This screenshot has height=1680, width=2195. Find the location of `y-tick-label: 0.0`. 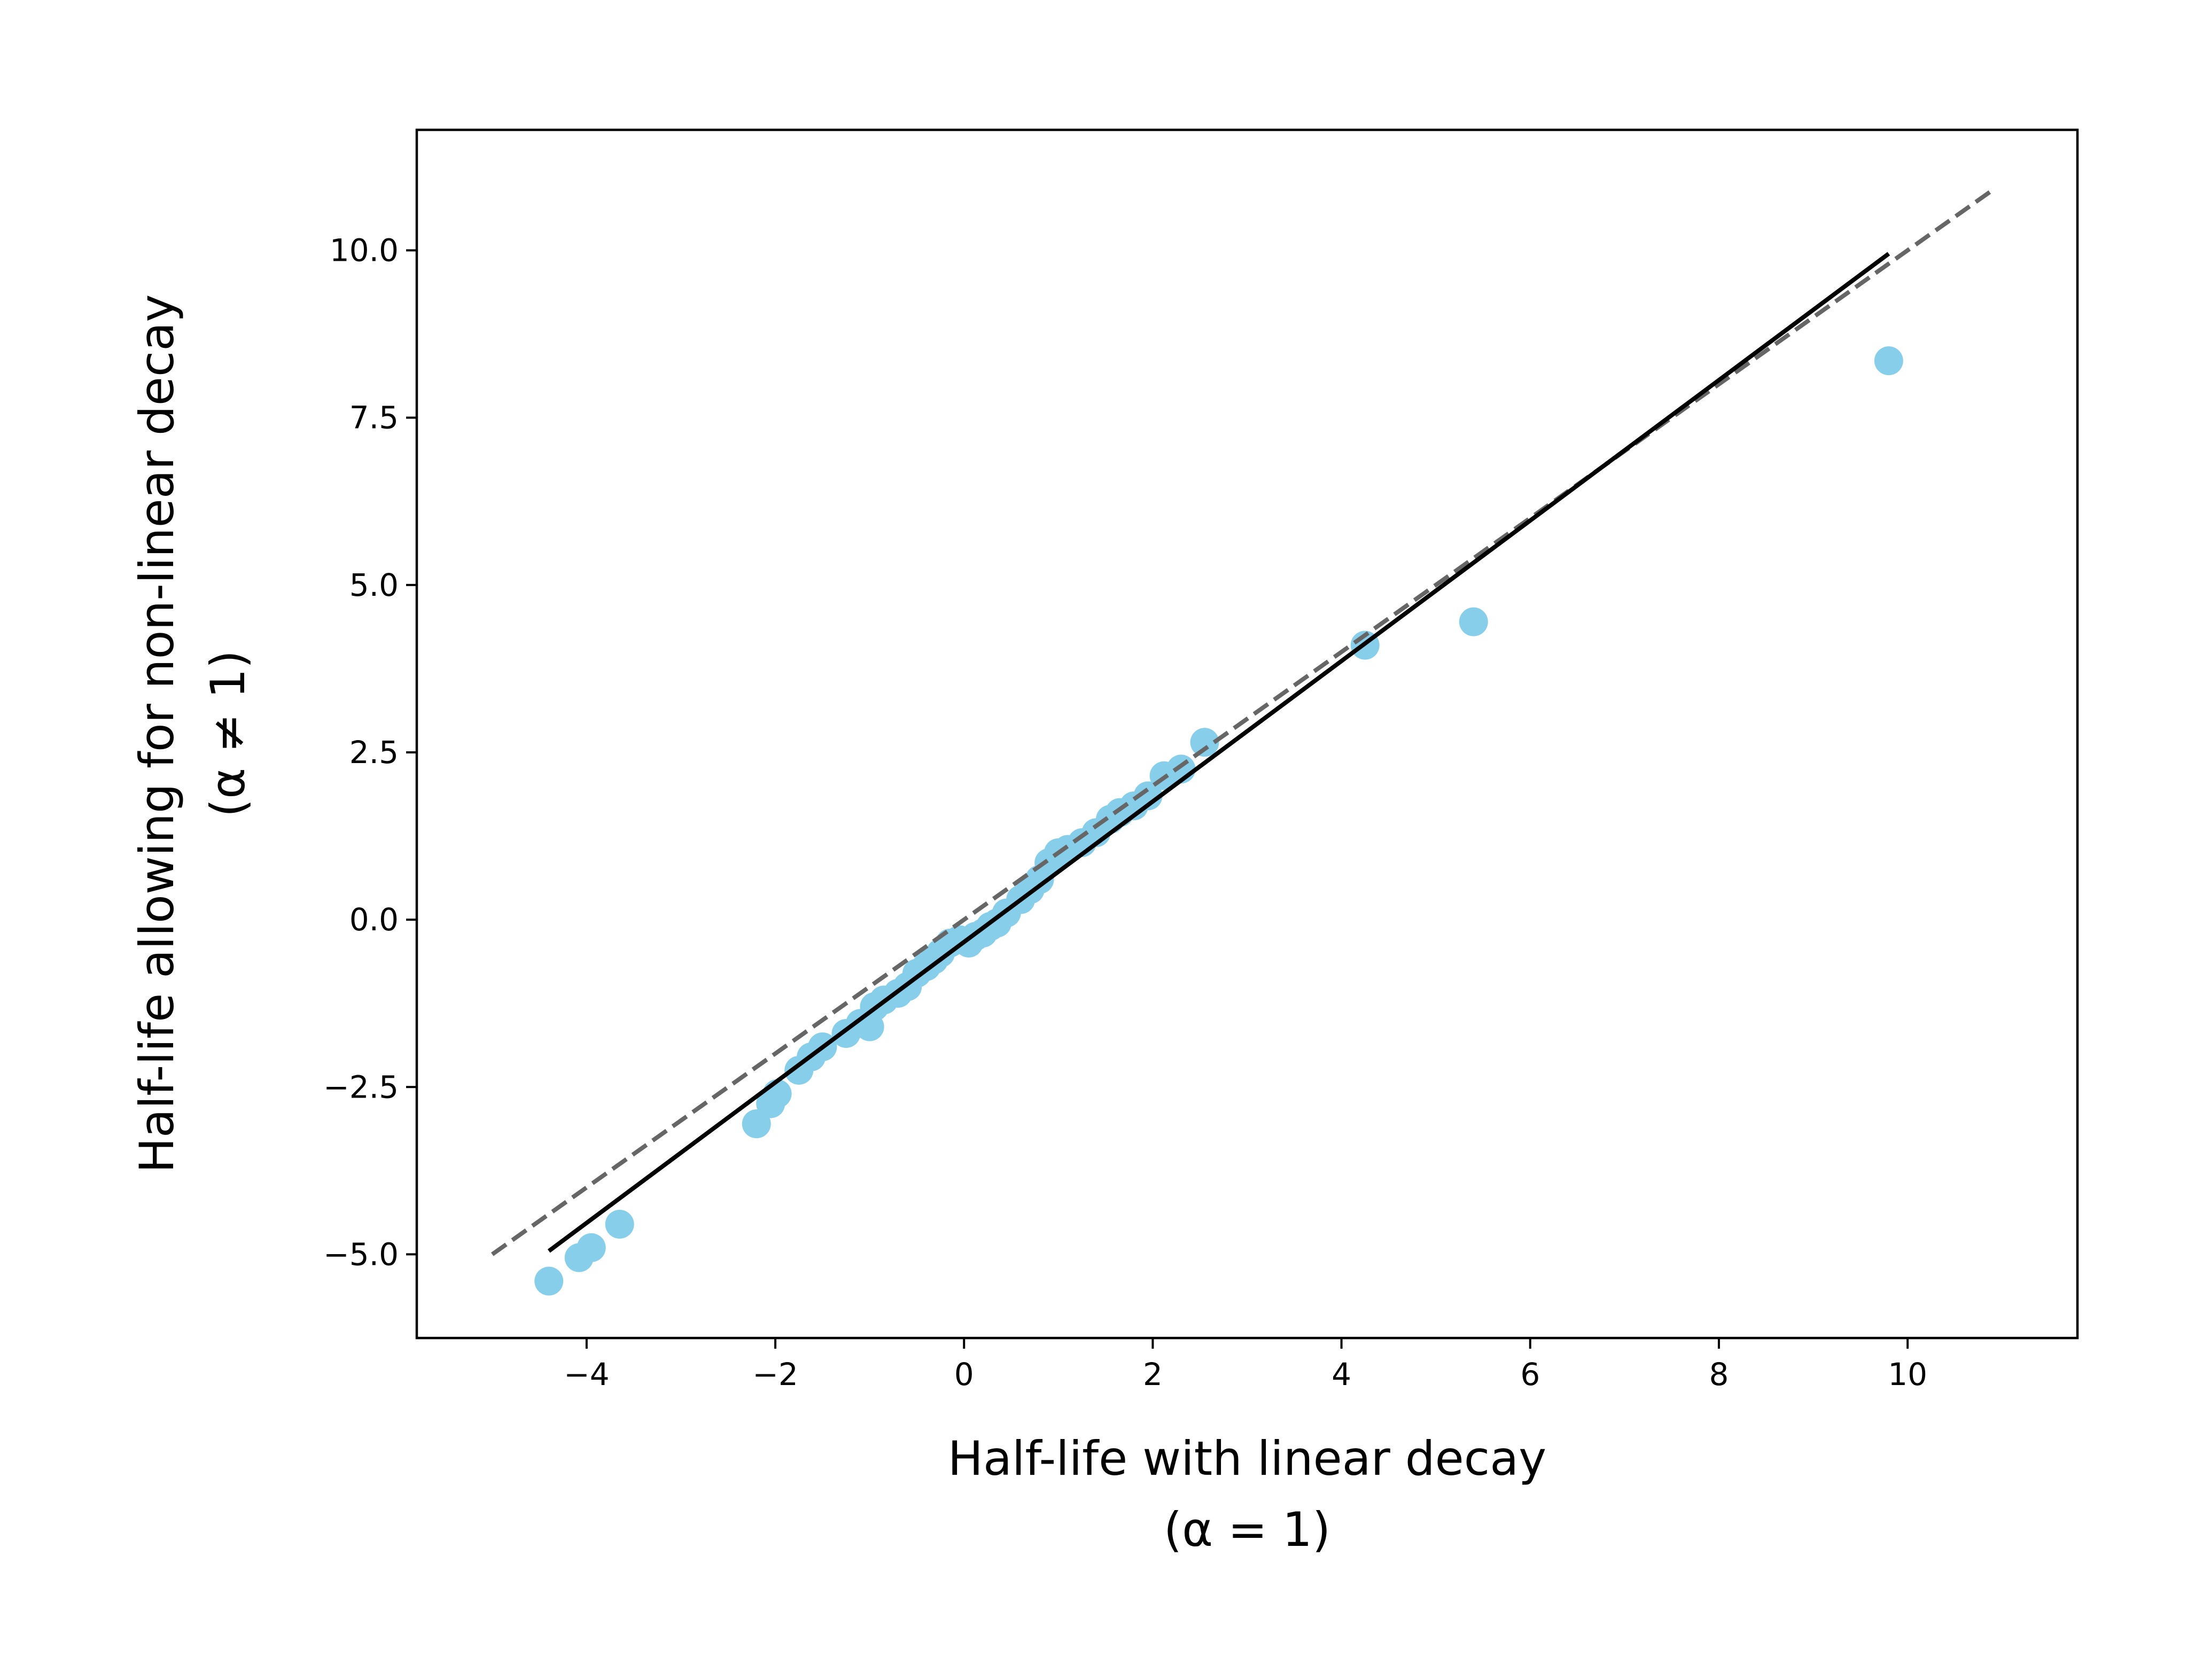

y-tick-label: 0.0 is located at coordinates (374, 919).